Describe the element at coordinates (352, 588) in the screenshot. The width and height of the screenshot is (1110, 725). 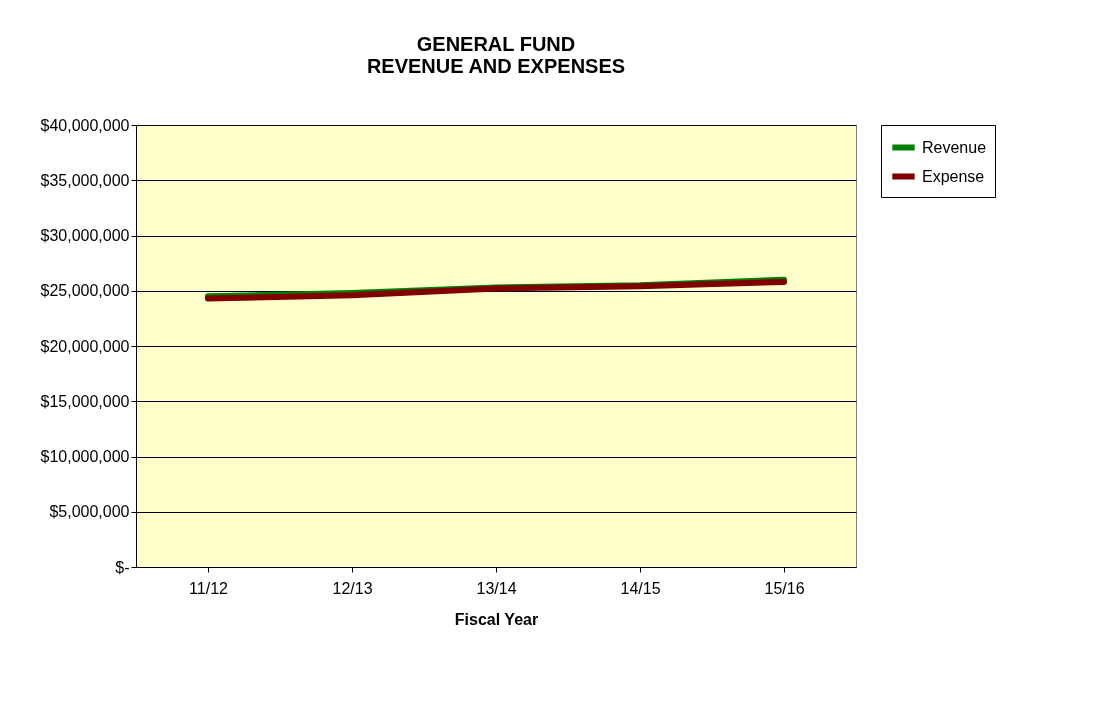
I see `x-tick-label: 12/13` at that location.